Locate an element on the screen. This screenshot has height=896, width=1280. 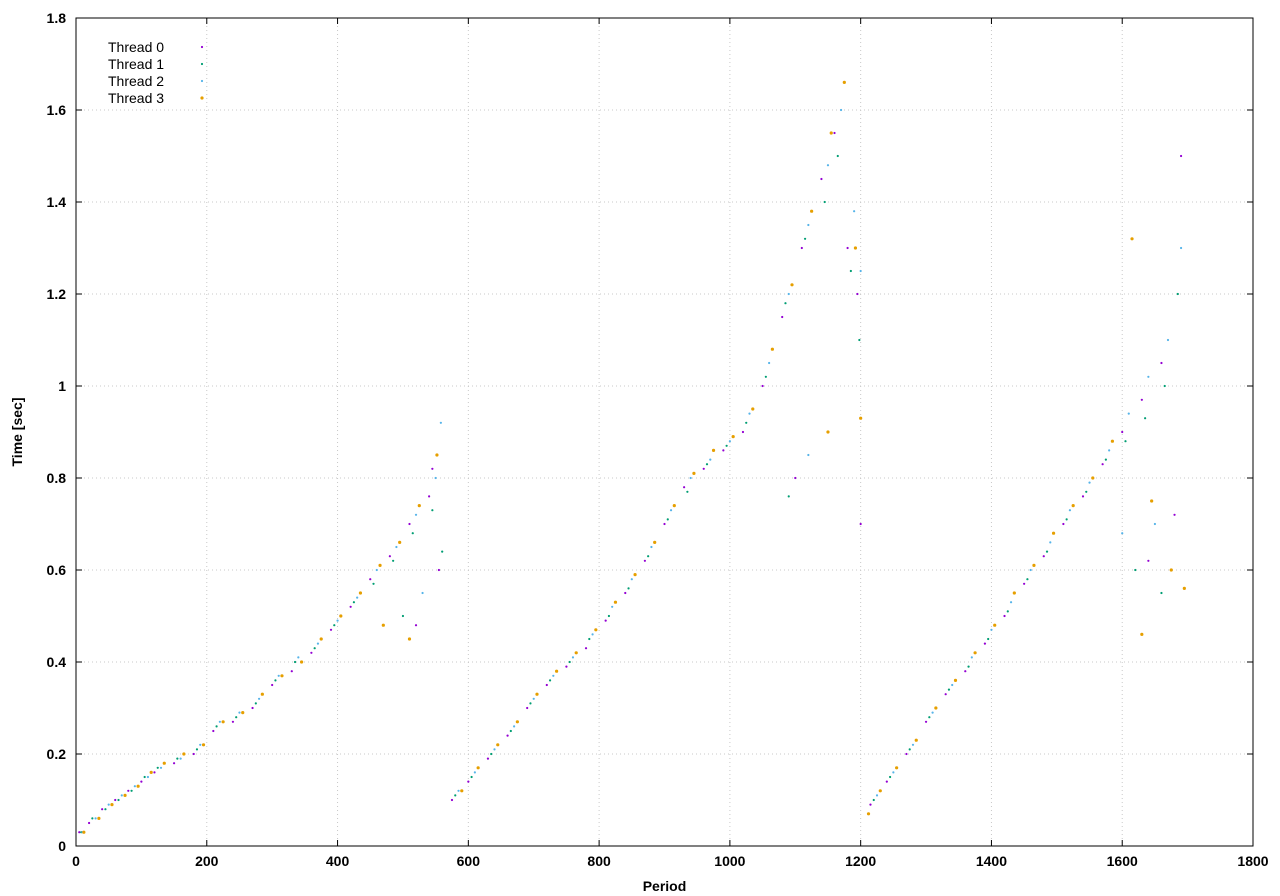
x-tick-label: 1000 is located at coordinates (729, 861).